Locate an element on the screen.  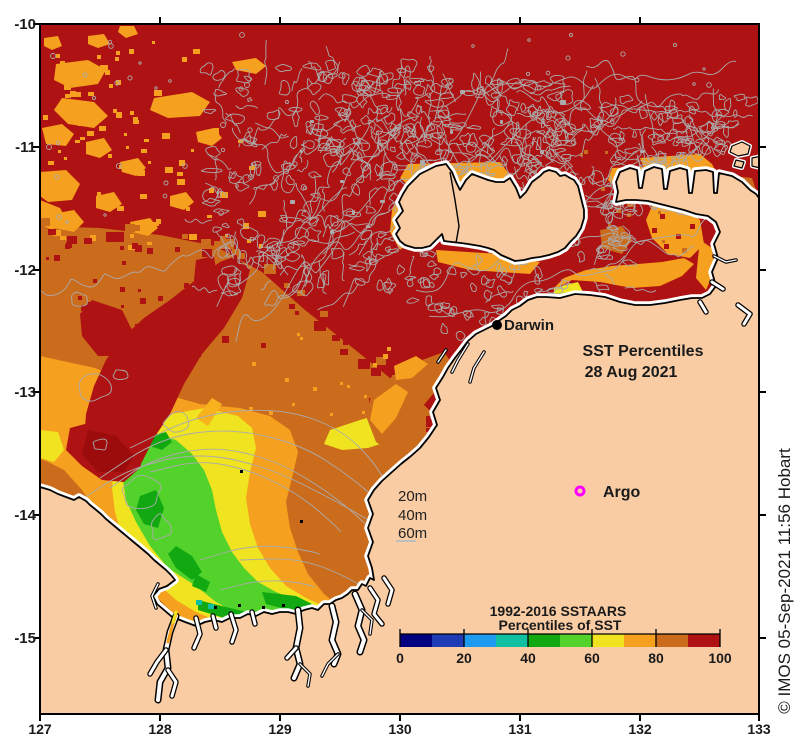
svg-text: 130 is located at coordinates (400, 729).